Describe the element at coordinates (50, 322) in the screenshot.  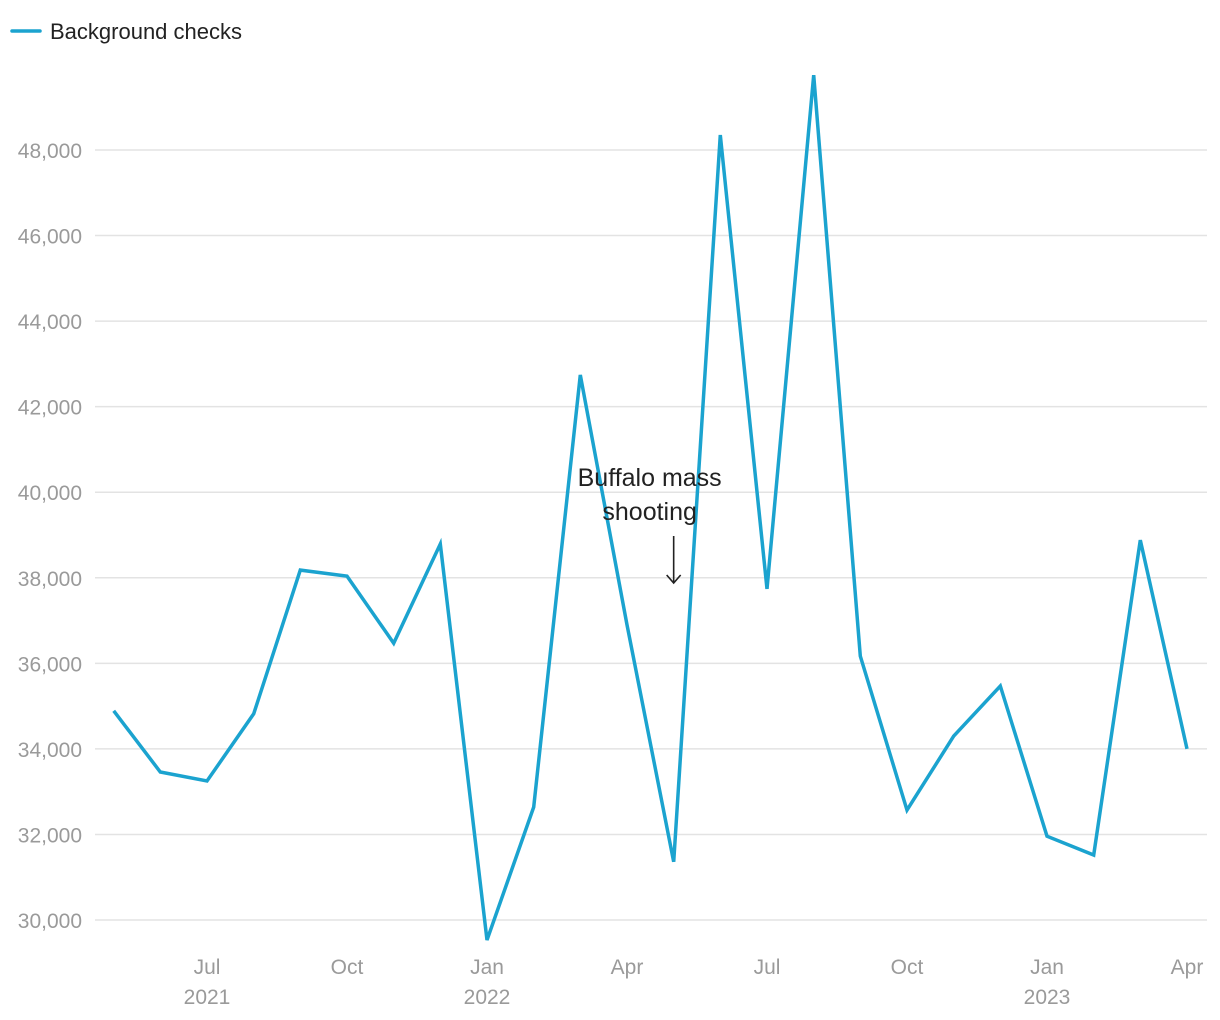
I see `y-tick-label: 44,000` at that location.